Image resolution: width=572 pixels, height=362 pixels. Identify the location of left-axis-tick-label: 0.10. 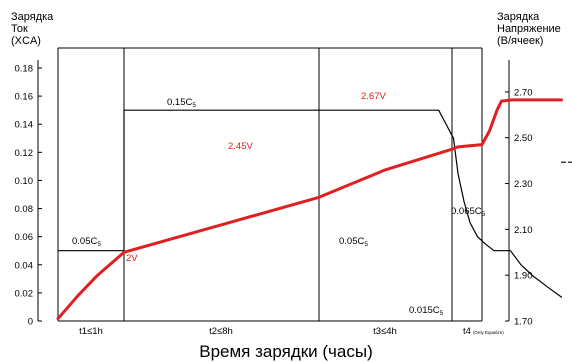
(24, 181).